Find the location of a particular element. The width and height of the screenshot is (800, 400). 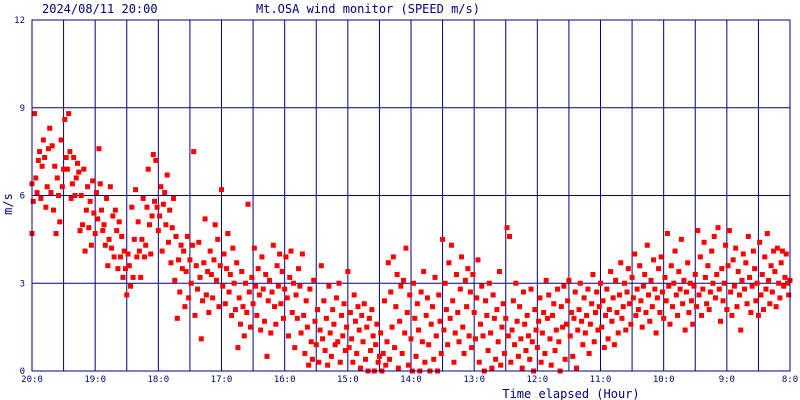

x-tick-label: 14:0 is located at coordinates (411, 380).